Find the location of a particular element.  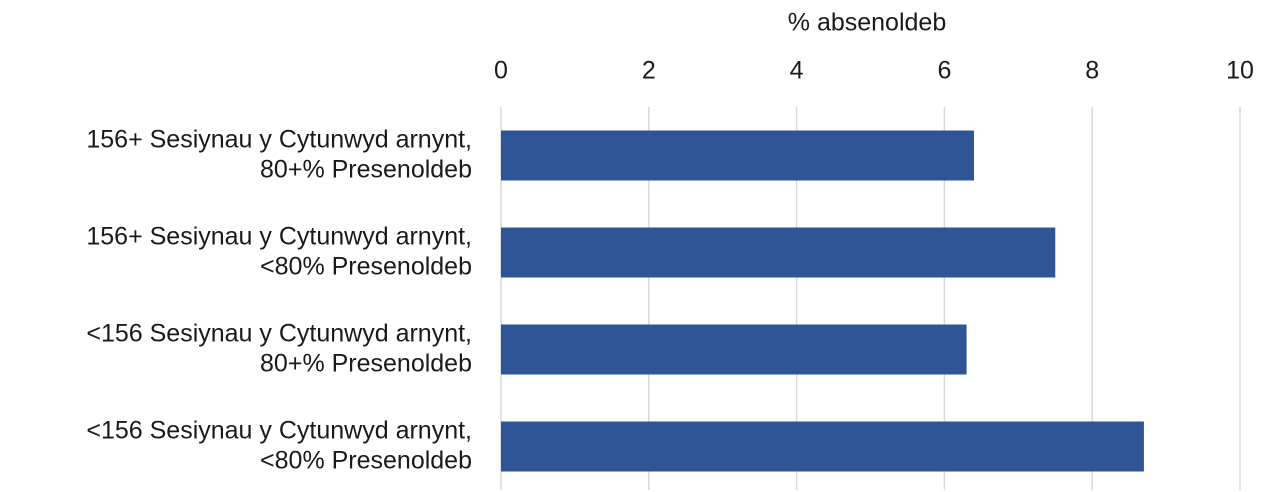

x-tick-label: 2 is located at coordinates (649, 71).